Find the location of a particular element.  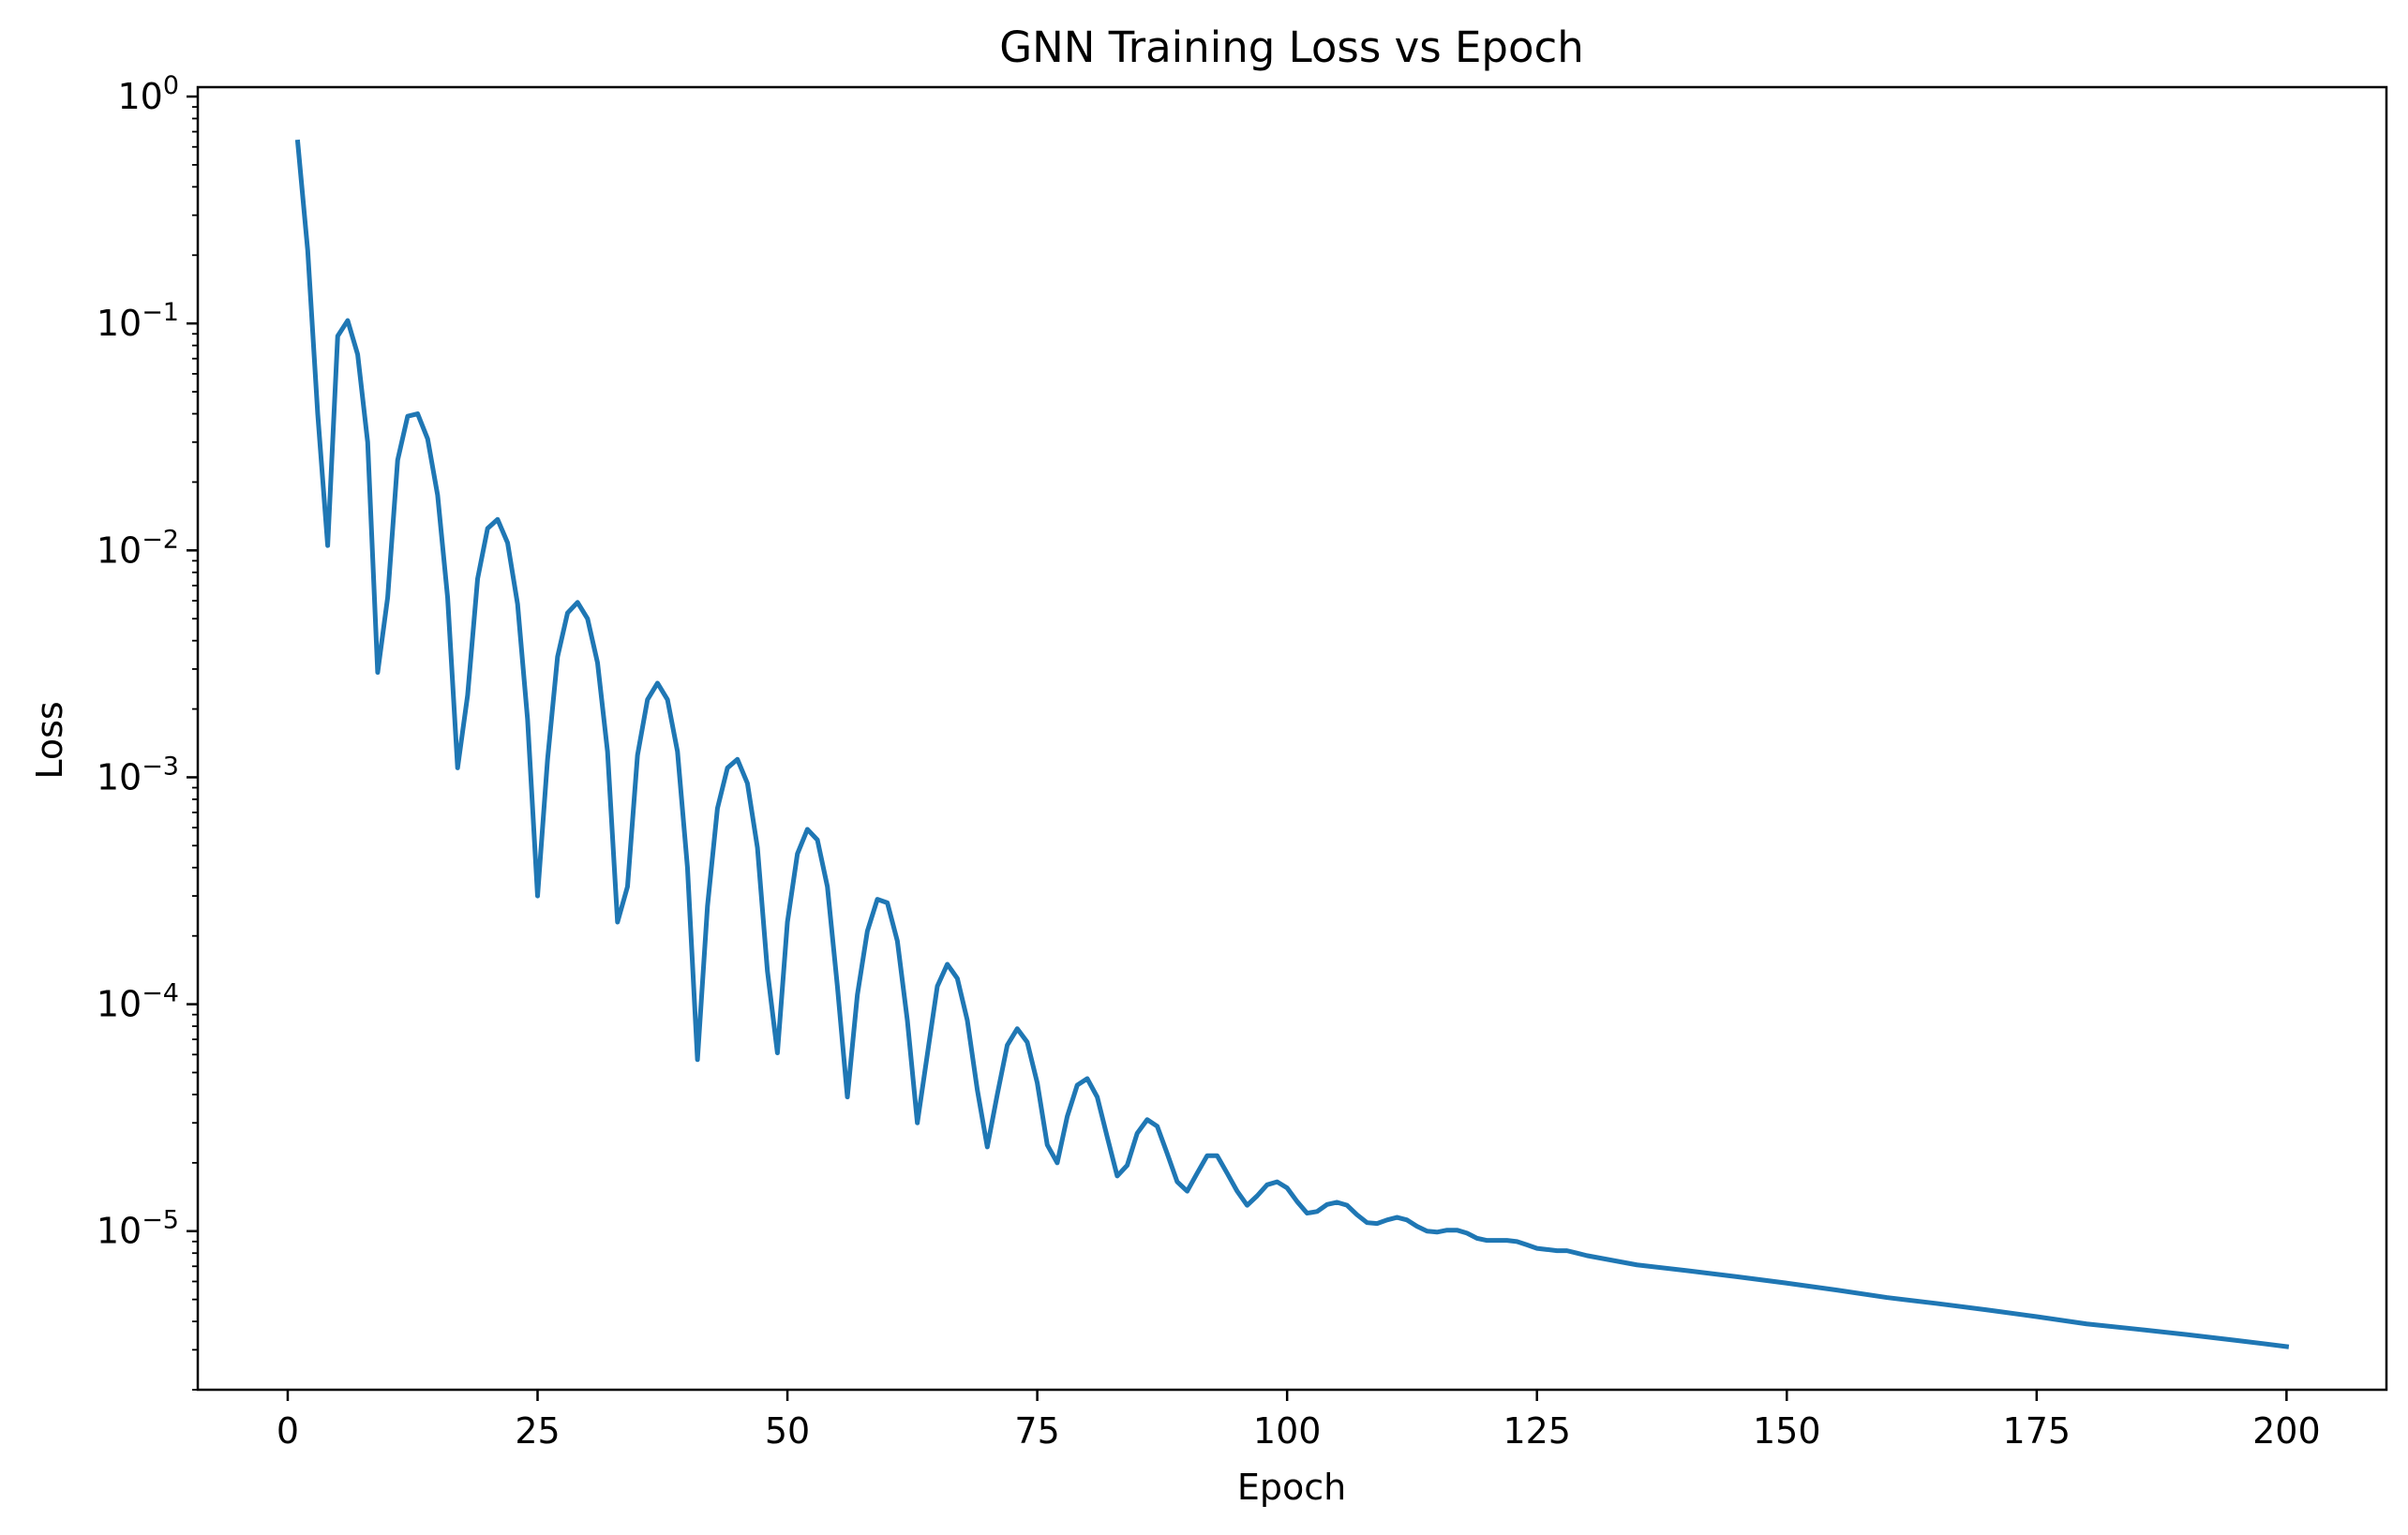

x-tick-label: 200 is located at coordinates (2286, 1431).